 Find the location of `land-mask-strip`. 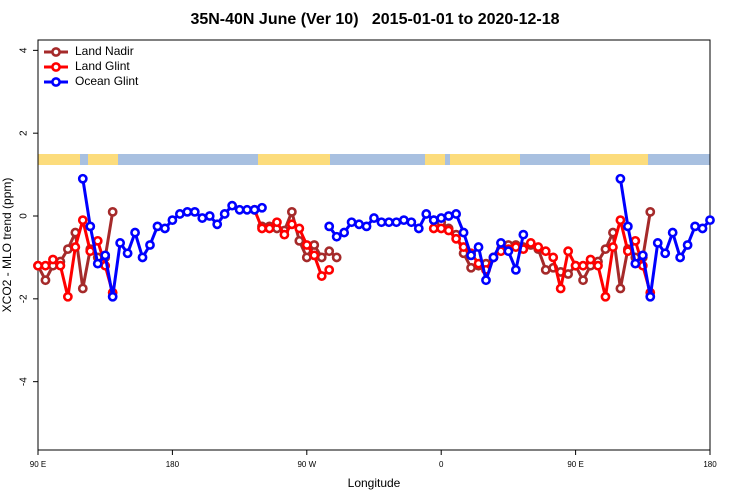

land-mask-strip is located at coordinates (374, 159).